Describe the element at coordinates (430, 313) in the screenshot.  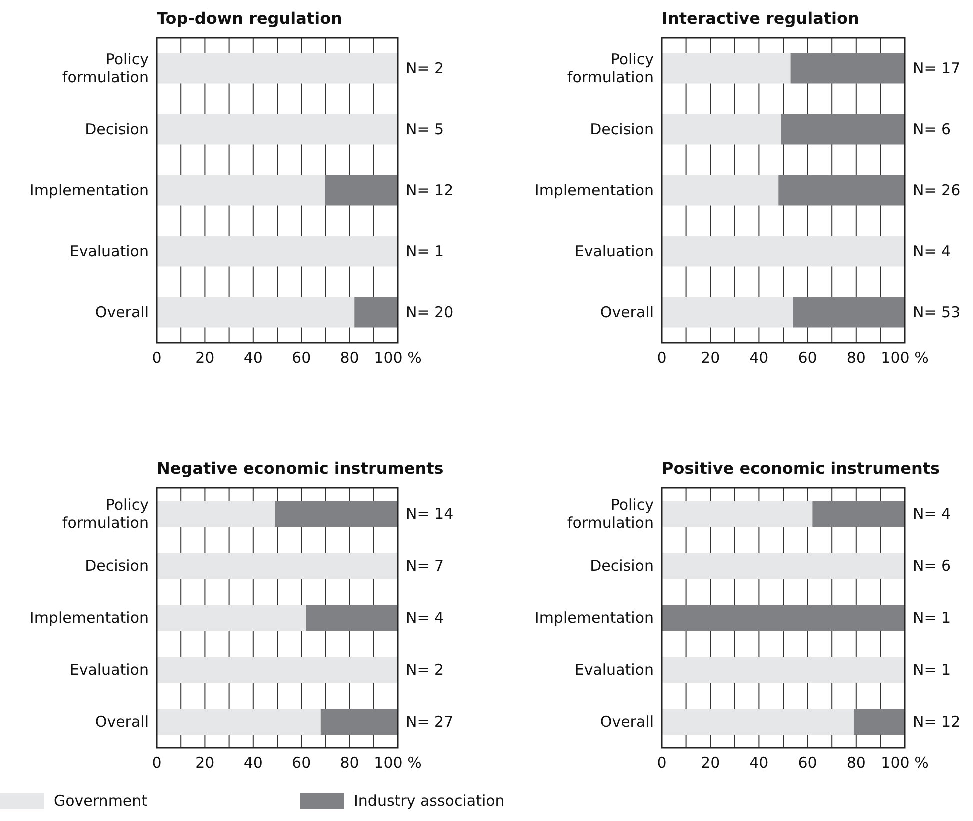
I see `text: N= 20` at that location.